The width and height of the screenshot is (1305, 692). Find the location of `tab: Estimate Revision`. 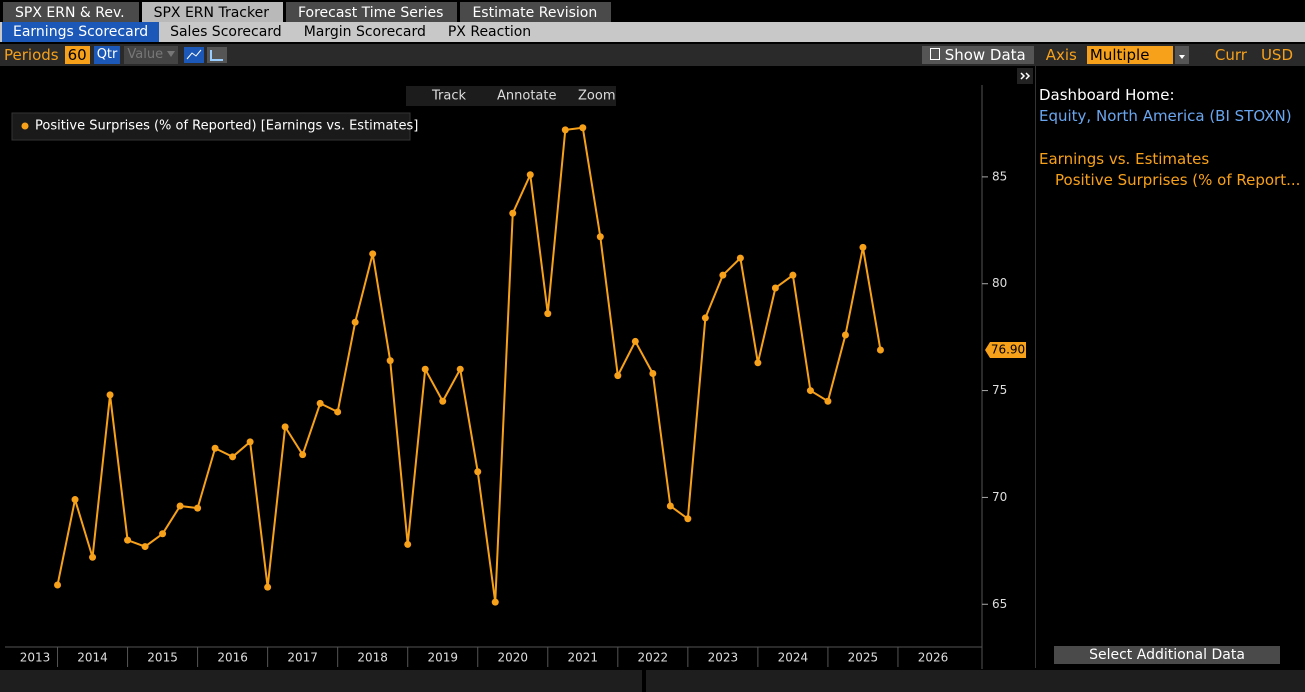

tab: Estimate Revision is located at coordinates (536, 12).